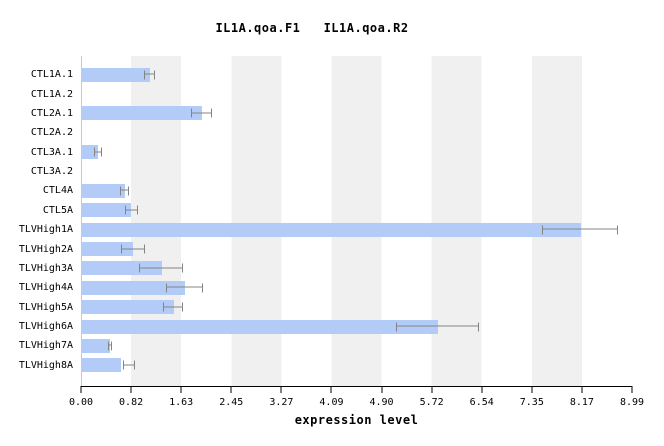 Image resolution: width=664 pixels, height=446 pixels. Describe the element at coordinates (45, 230) in the screenshot. I see `category-label: TLVHigh1A` at that location.